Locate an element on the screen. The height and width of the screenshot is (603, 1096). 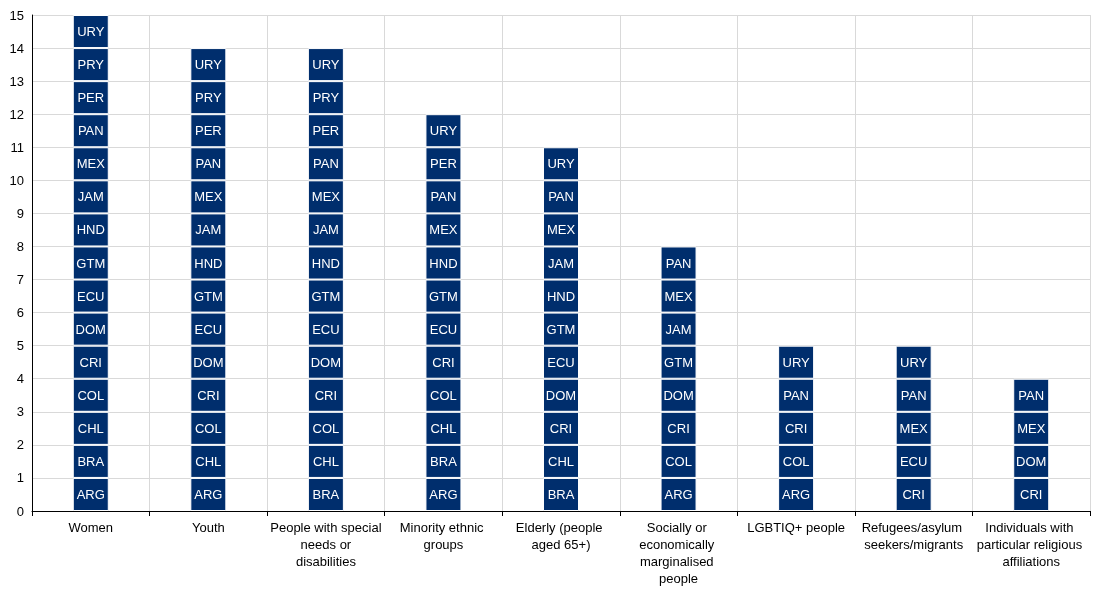
x-tick-label: Elderly (people aged 65+) is located at coordinates (561, 536).